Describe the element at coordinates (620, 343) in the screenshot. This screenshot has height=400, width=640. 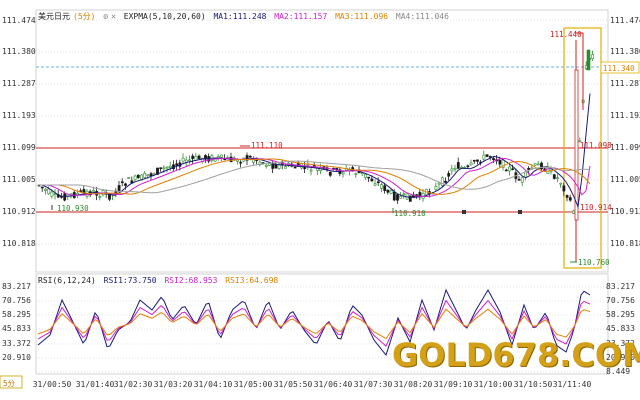
I see `rsi-tick-label-right: 33.372` at that location.